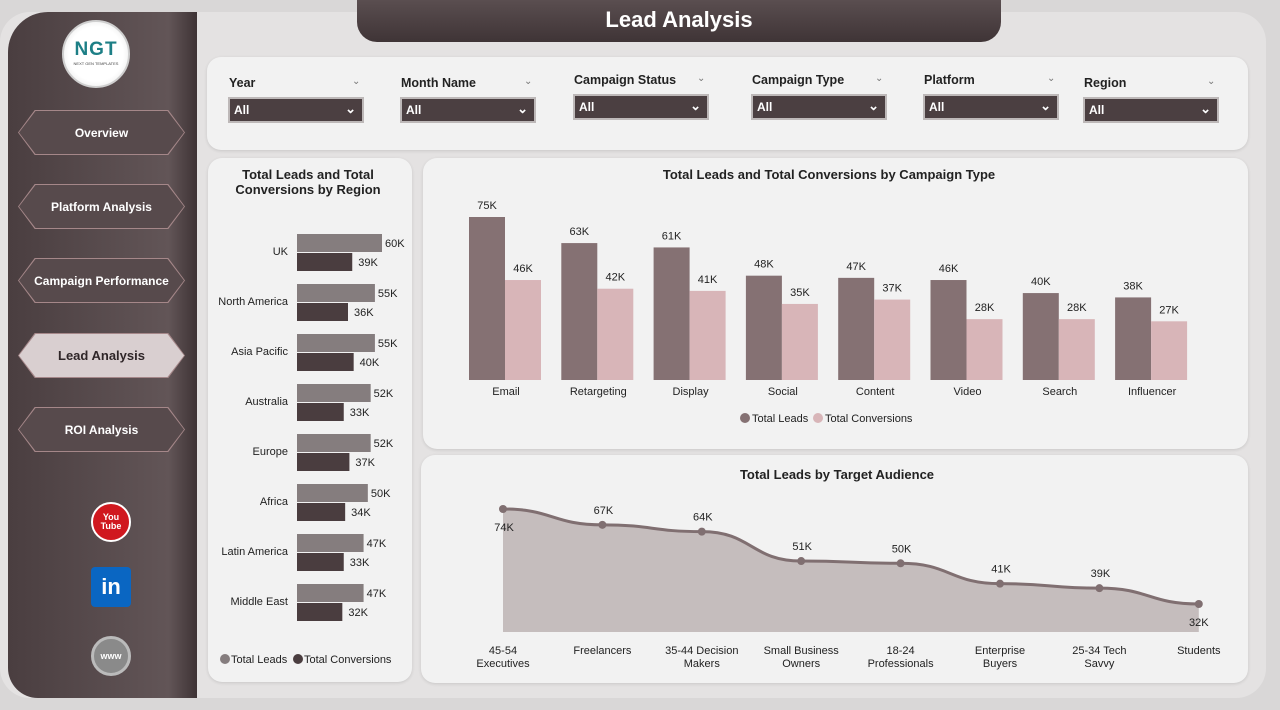  What do you see at coordinates (802, 651) in the screenshot?
I see `audience-category-label: Small Business` at bounding box center [802, 651].